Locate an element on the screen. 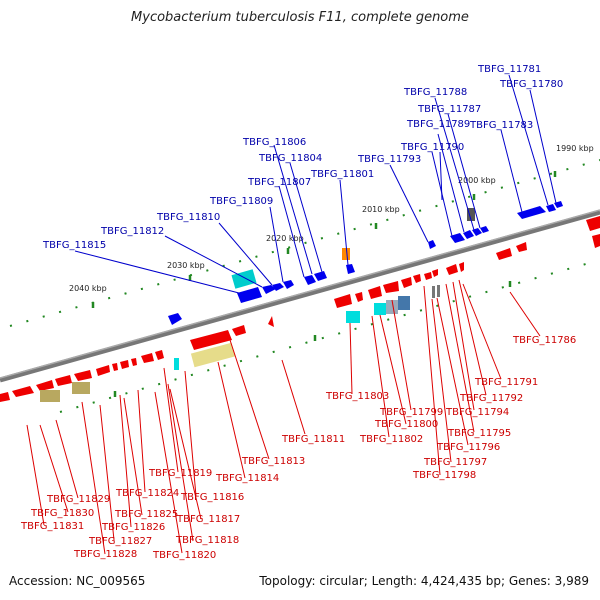 The image size is (600, 600). gene-label: TBFG_11819 is located at coordinates (180, 473).